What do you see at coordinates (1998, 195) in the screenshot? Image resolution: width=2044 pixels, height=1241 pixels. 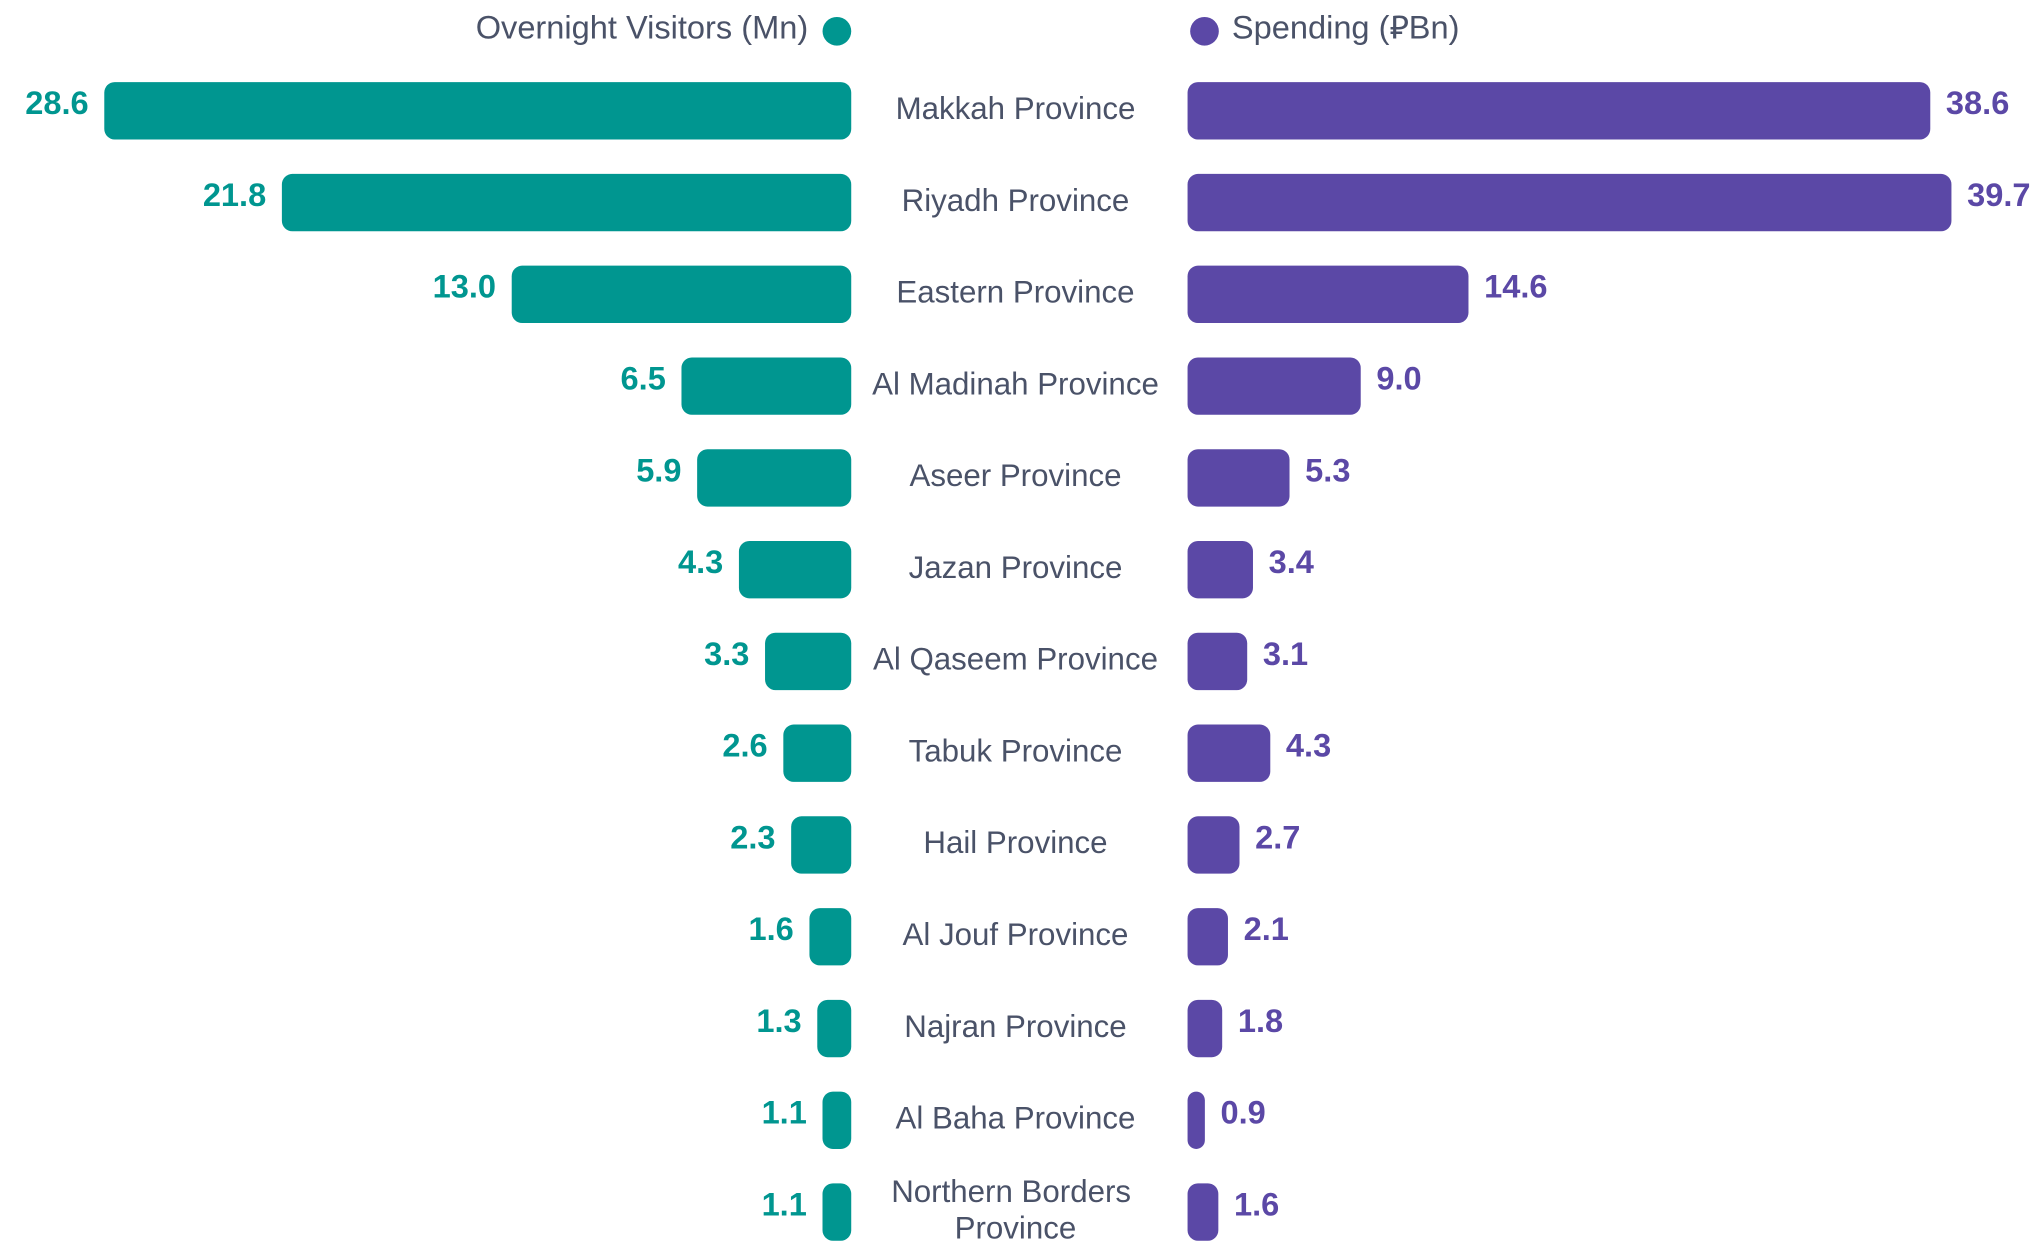 I see `value-label: 39.7` at bounding box center [1998, 195].